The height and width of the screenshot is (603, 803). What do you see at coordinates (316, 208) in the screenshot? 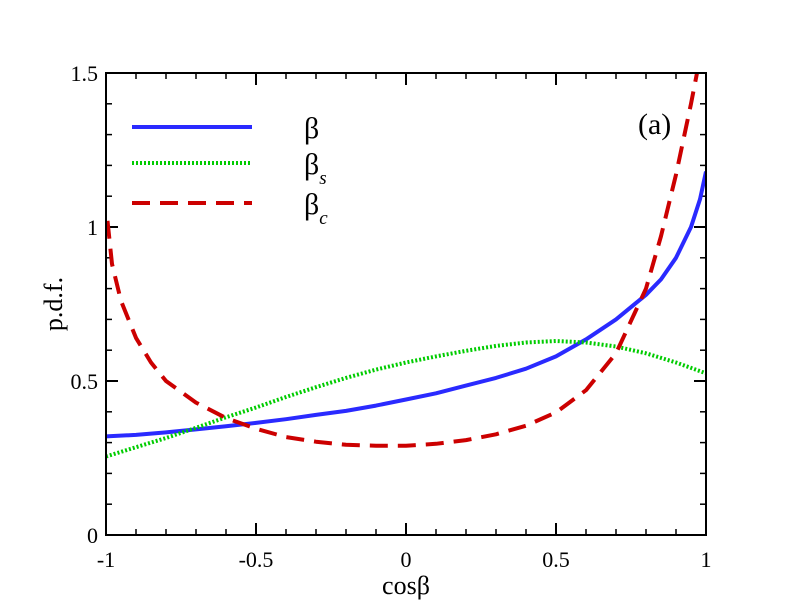
I see `legend-label-3: βc` at bounding box center [316, 208].